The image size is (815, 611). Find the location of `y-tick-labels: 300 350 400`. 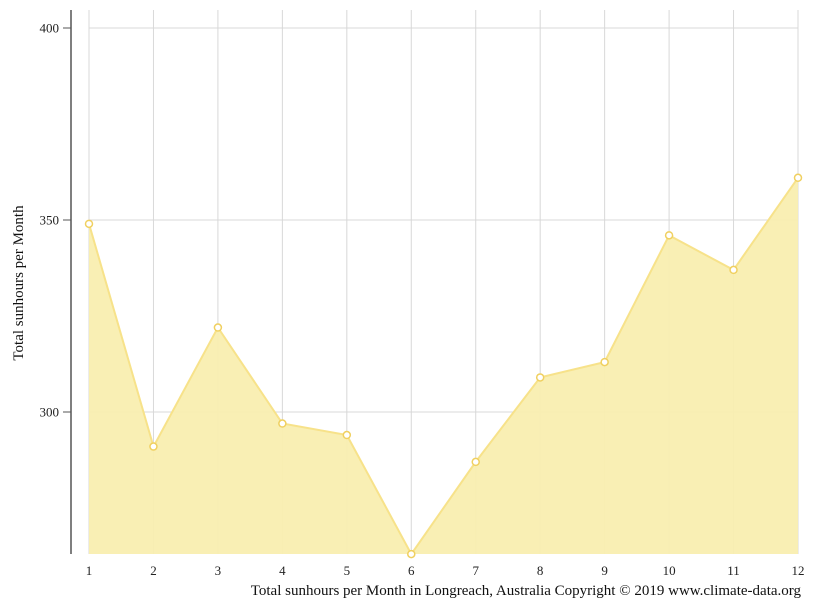

y-tick-labels: 300 350 400 is located at coordinates (50, 220).